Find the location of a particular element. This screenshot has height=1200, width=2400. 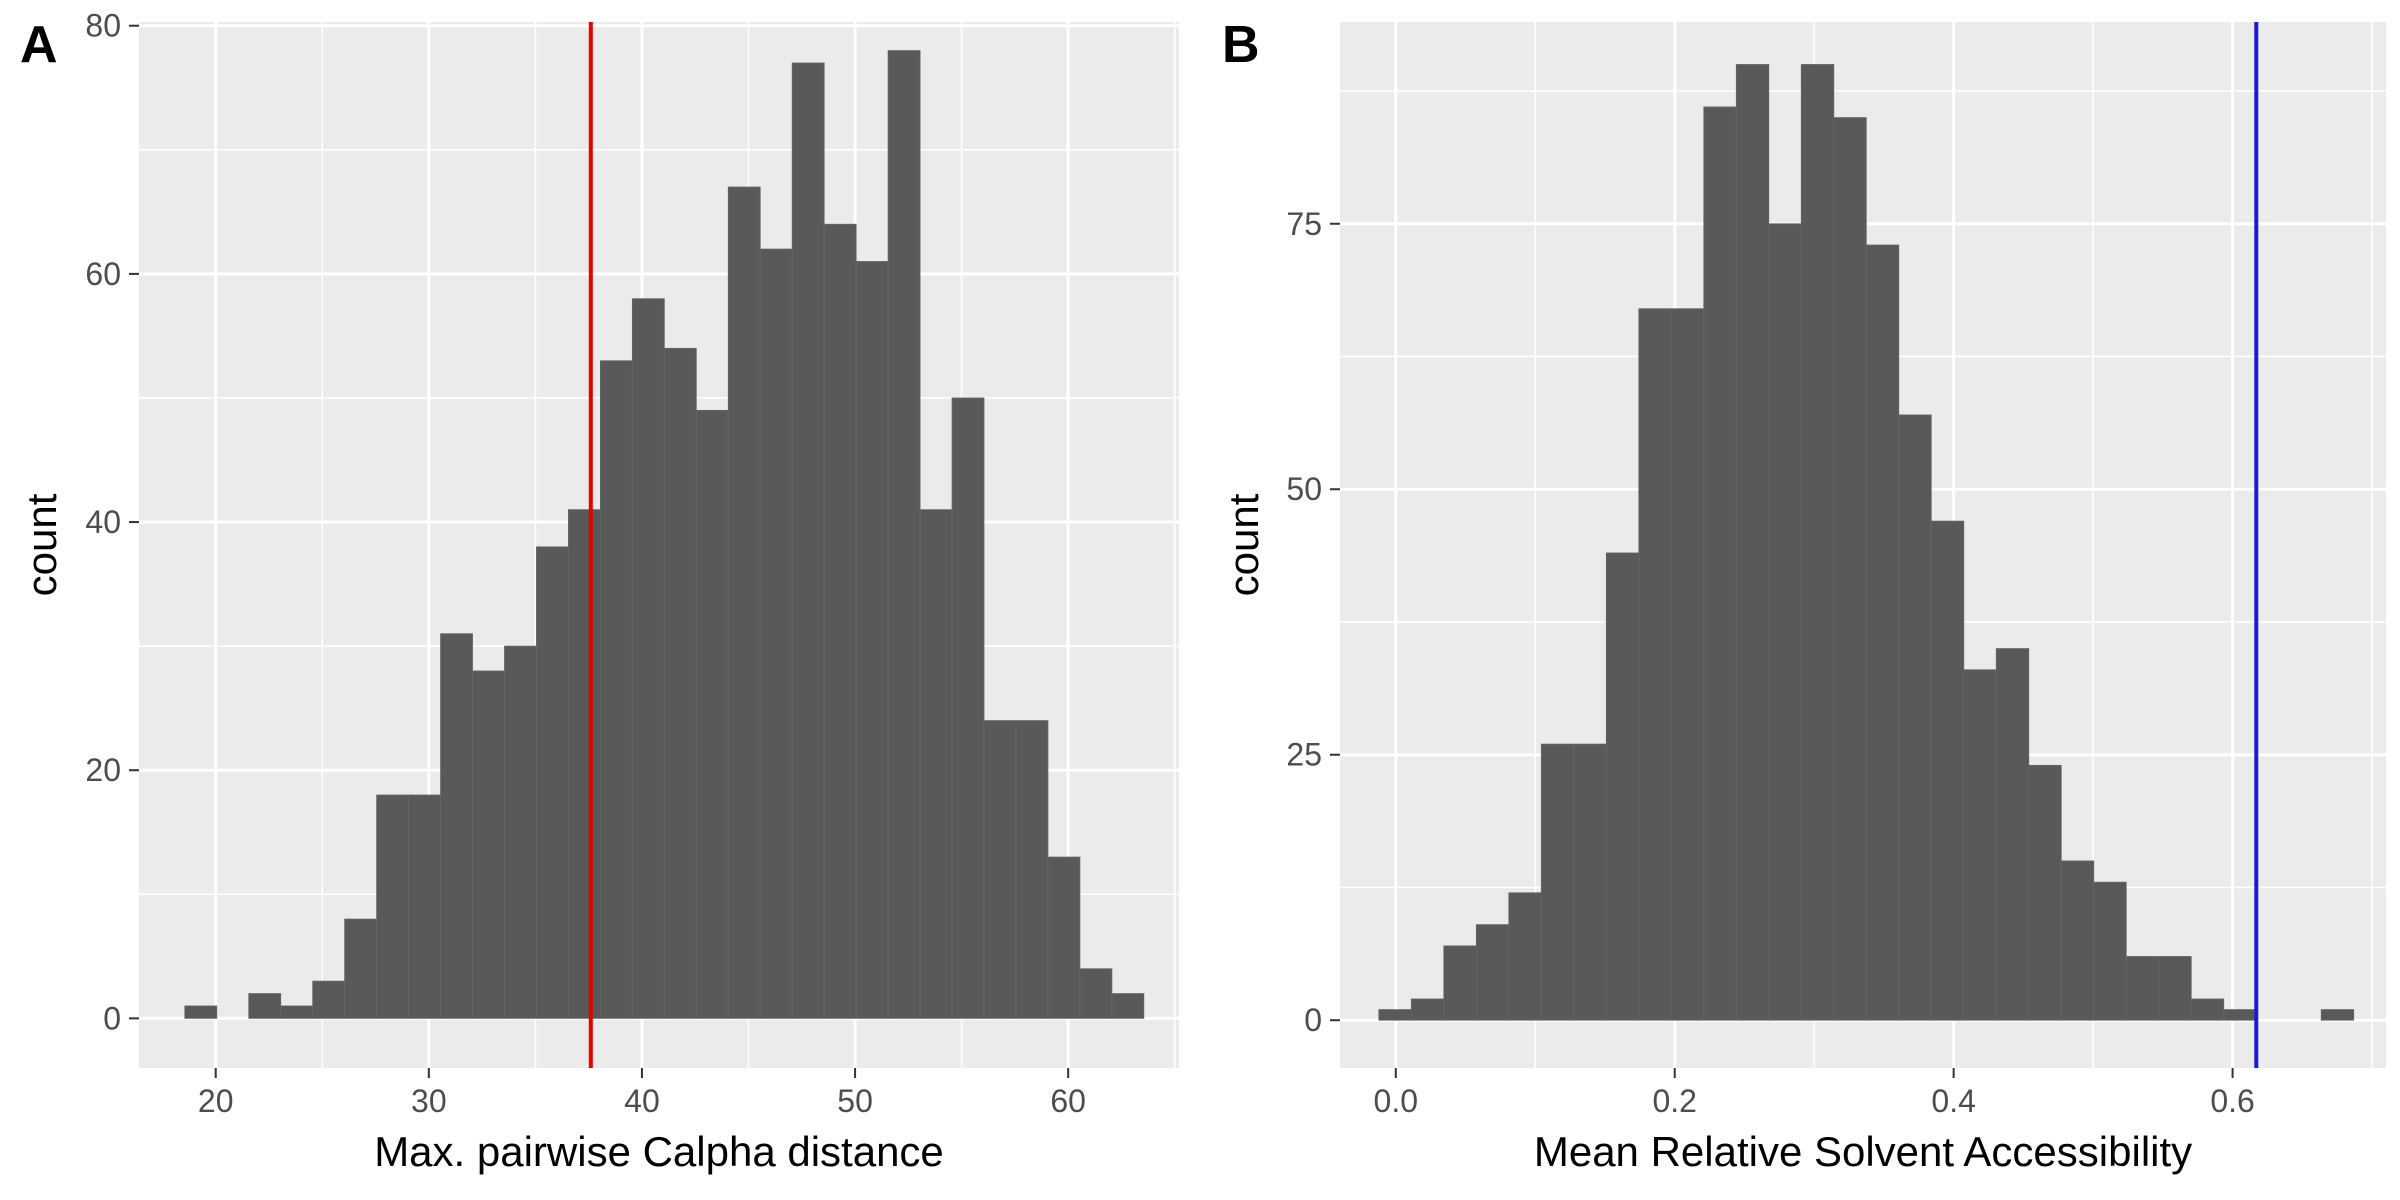

panel-a-x-tick-label: 40 is located at coordinates (642, 1101).